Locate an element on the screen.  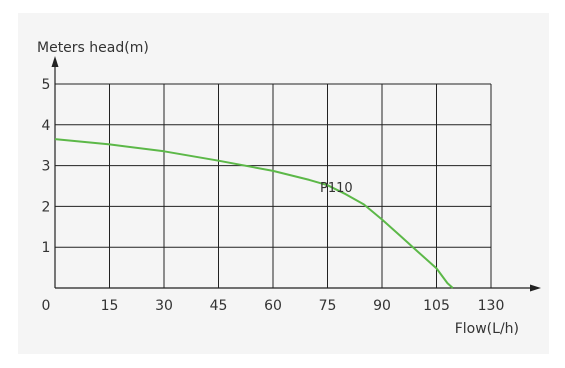
x-axis-arrow is located at coordinates (535, 288).